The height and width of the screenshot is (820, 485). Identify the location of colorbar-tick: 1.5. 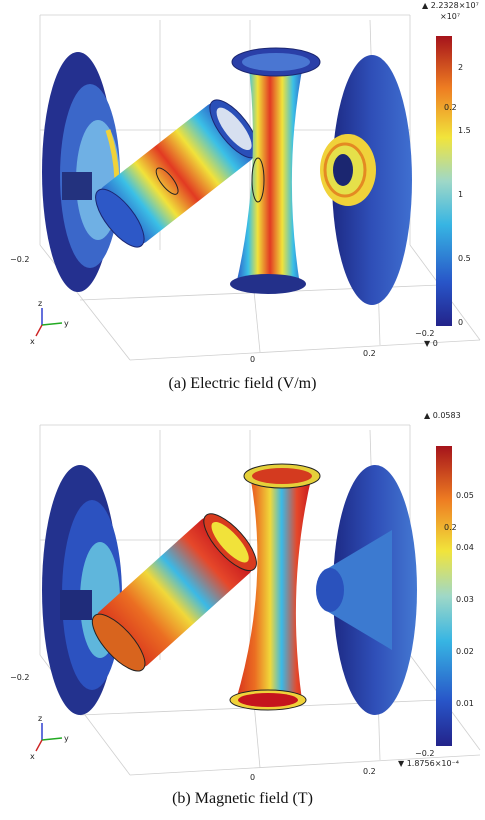
(464, 130).